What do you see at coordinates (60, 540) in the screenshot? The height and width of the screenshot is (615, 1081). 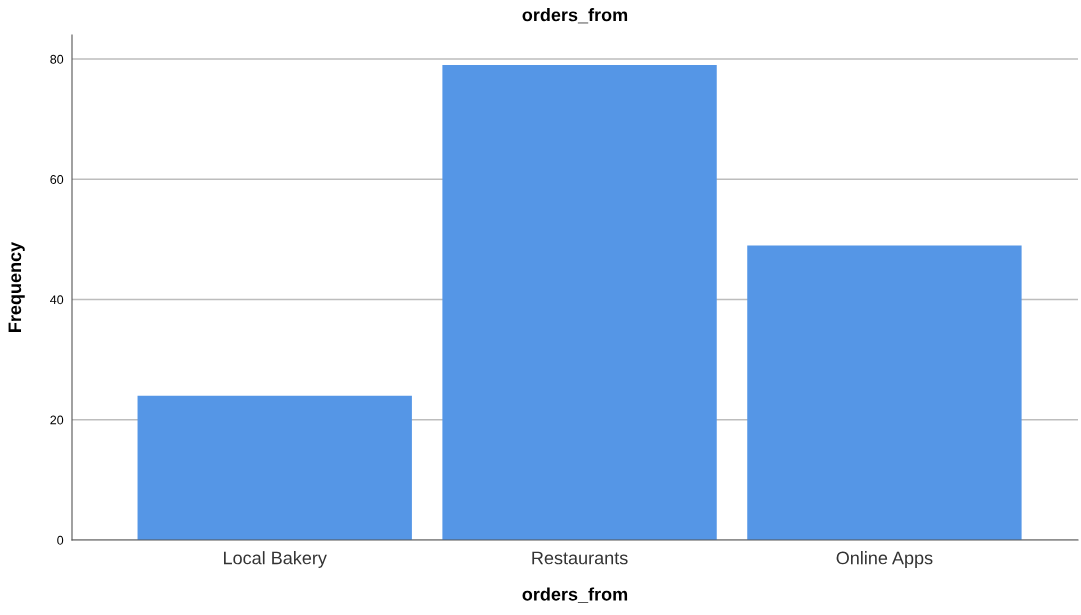 I see `y-tick-label: 0` at bounding box center [60, 540].